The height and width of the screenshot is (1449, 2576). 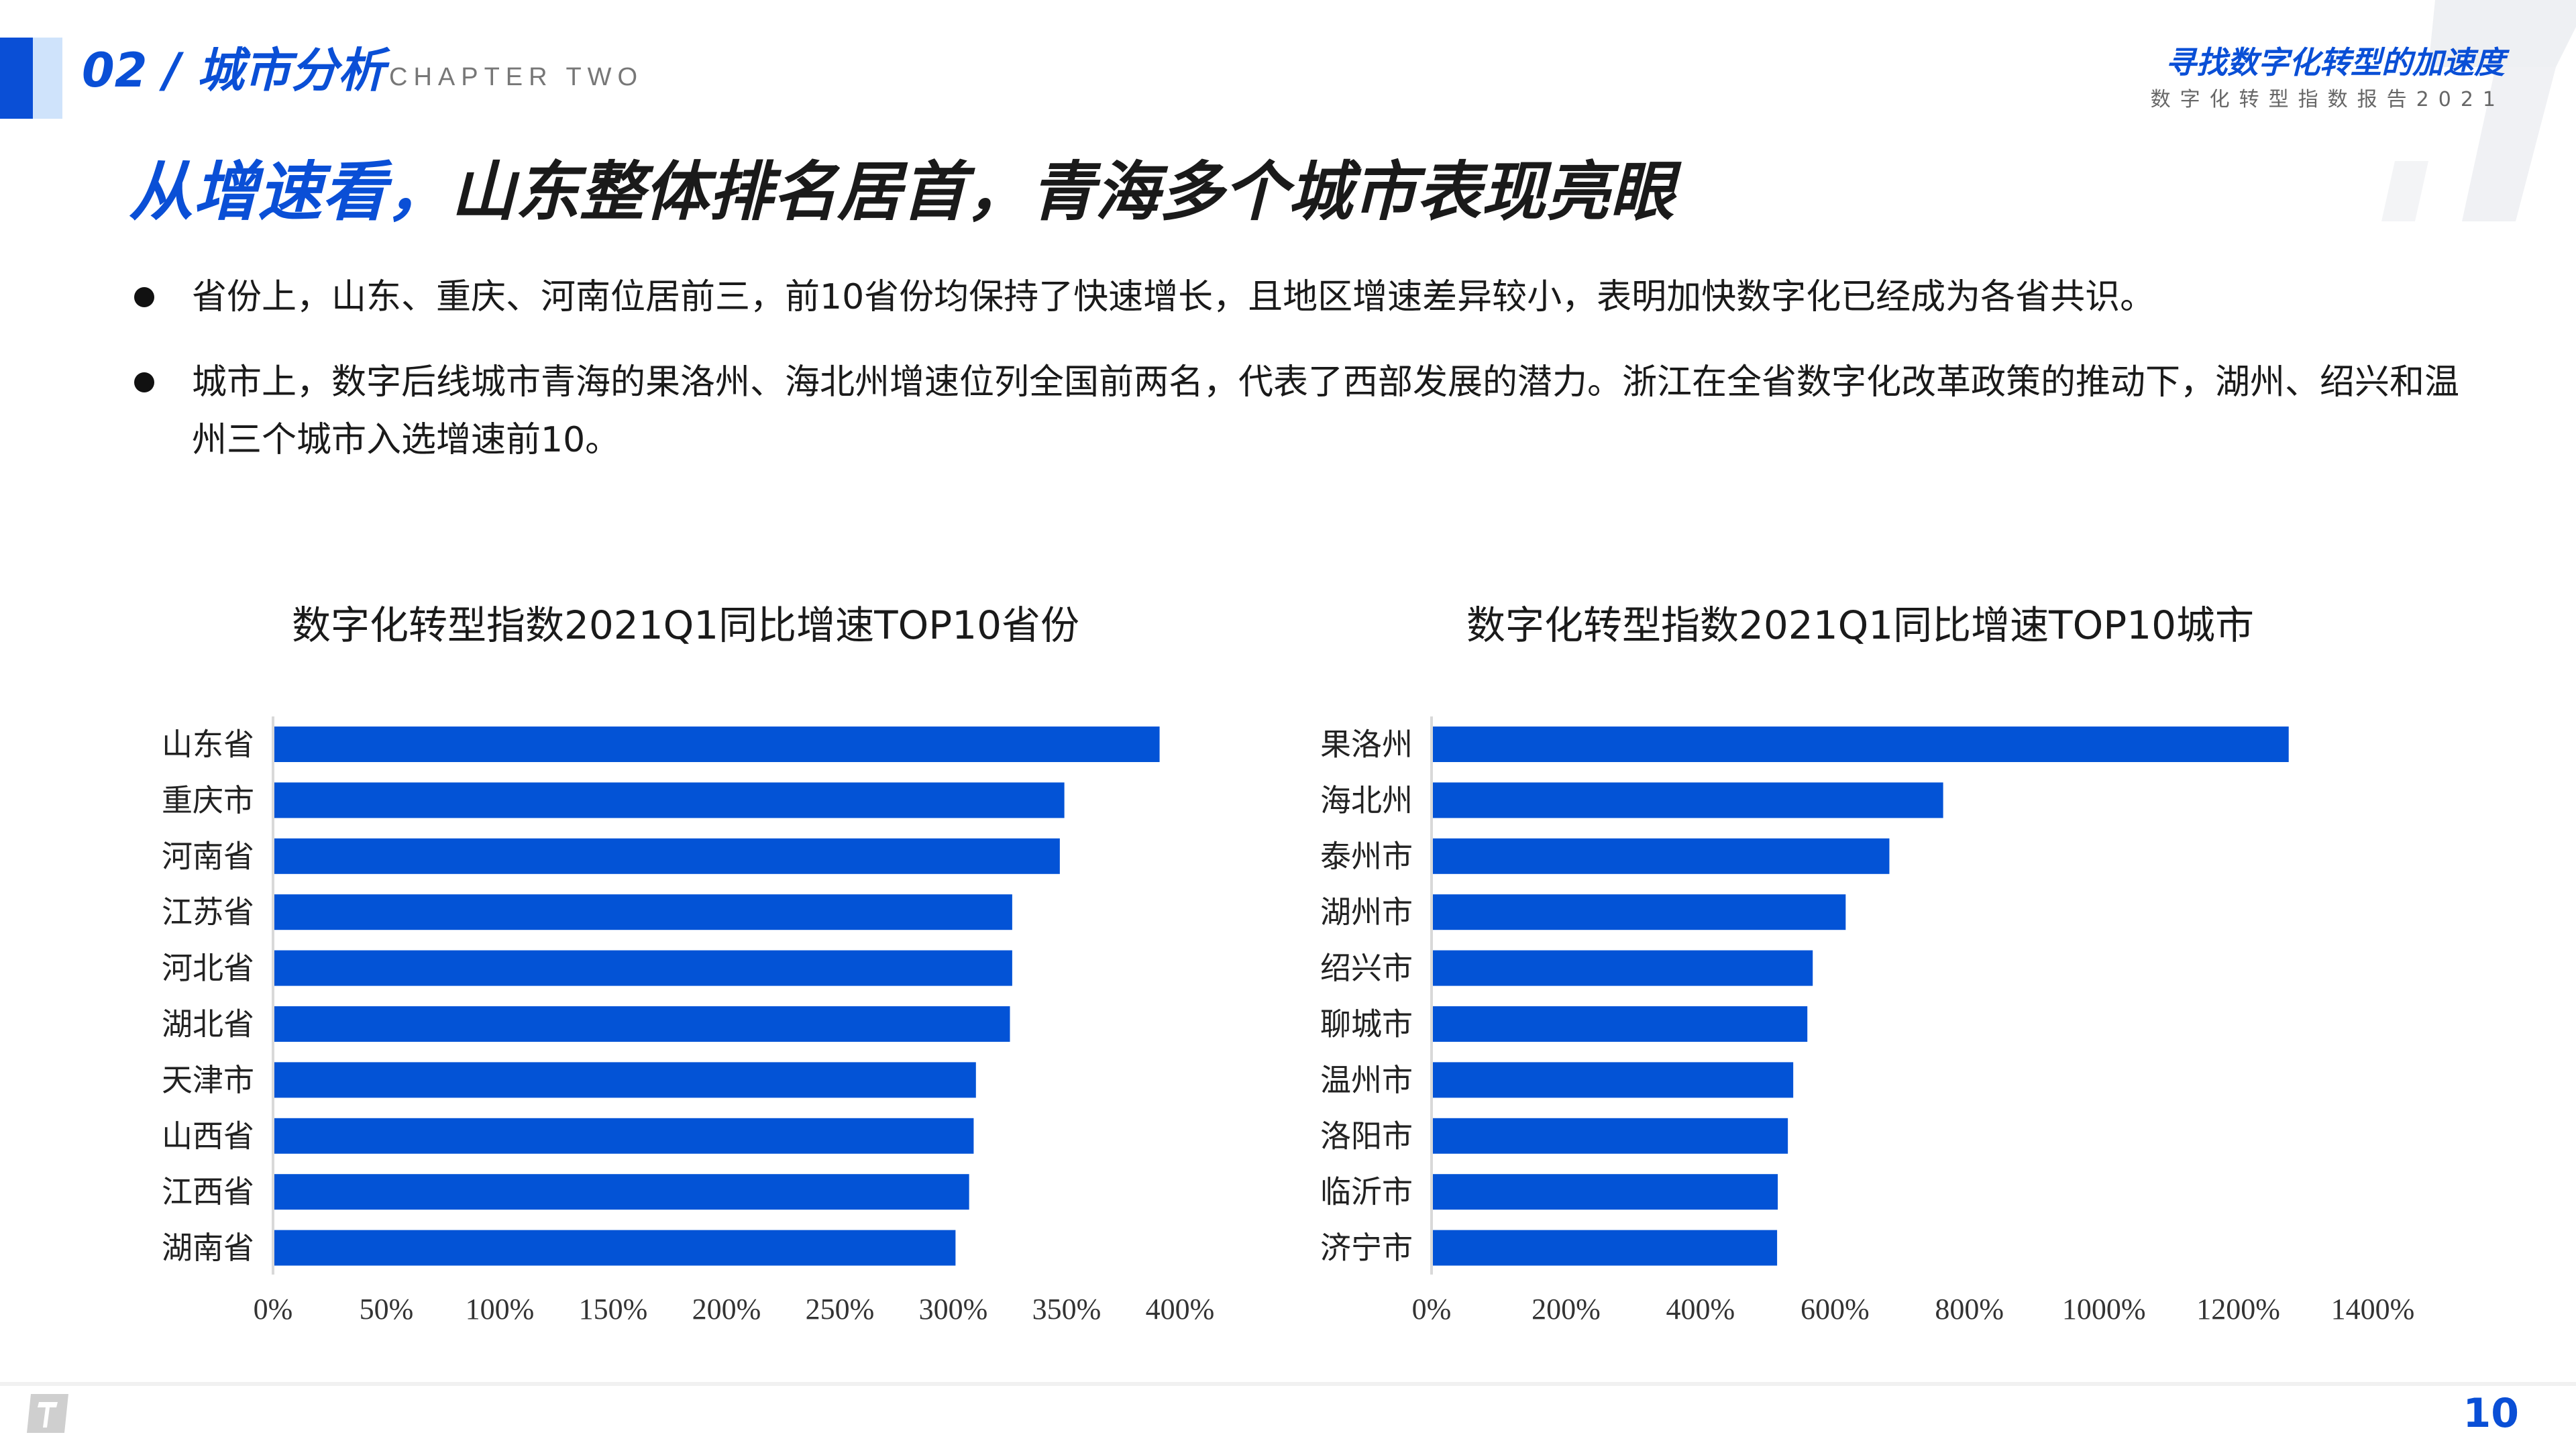 What do you see at coordinates (208, 856) in the screenshot?
I see `category-label: 河南省` at bounding box center [208, 856].